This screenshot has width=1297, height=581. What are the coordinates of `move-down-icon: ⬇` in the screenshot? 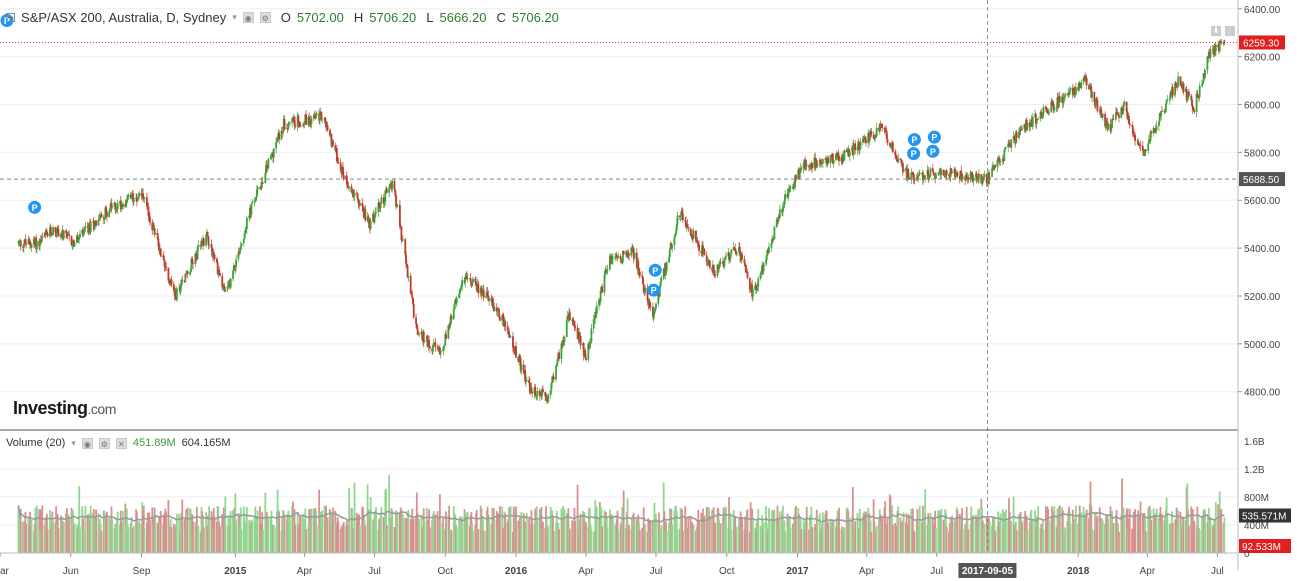 It's located at (1216, 31).